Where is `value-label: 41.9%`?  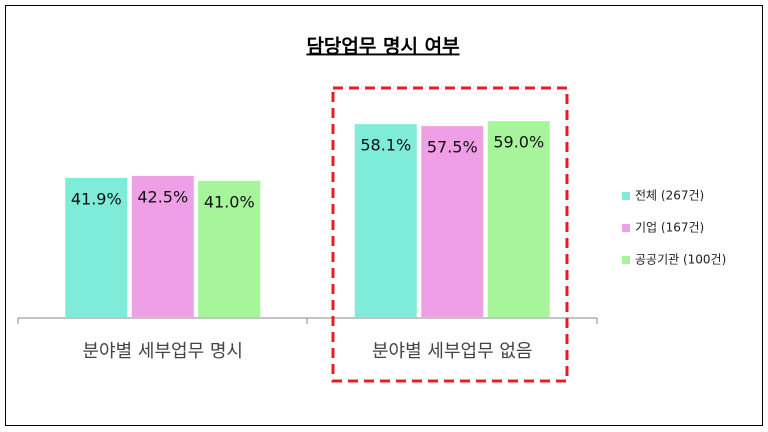 value-label: 41.9% is located at coordinates (96, 198).